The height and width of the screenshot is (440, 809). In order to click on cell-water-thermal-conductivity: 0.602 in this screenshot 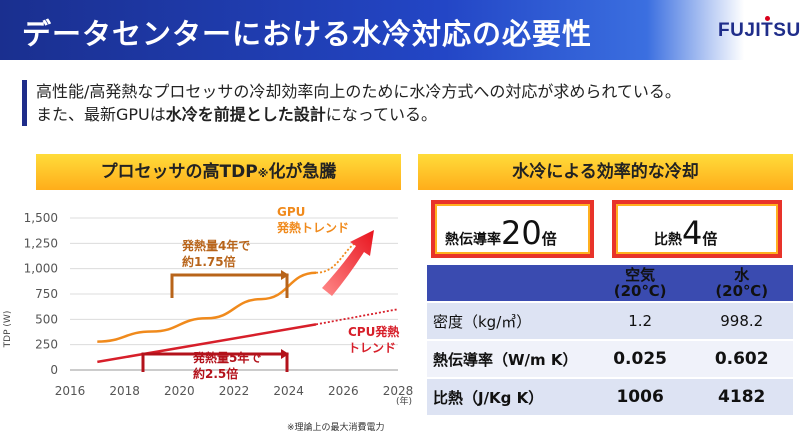, I will do `click(741, 359)`.